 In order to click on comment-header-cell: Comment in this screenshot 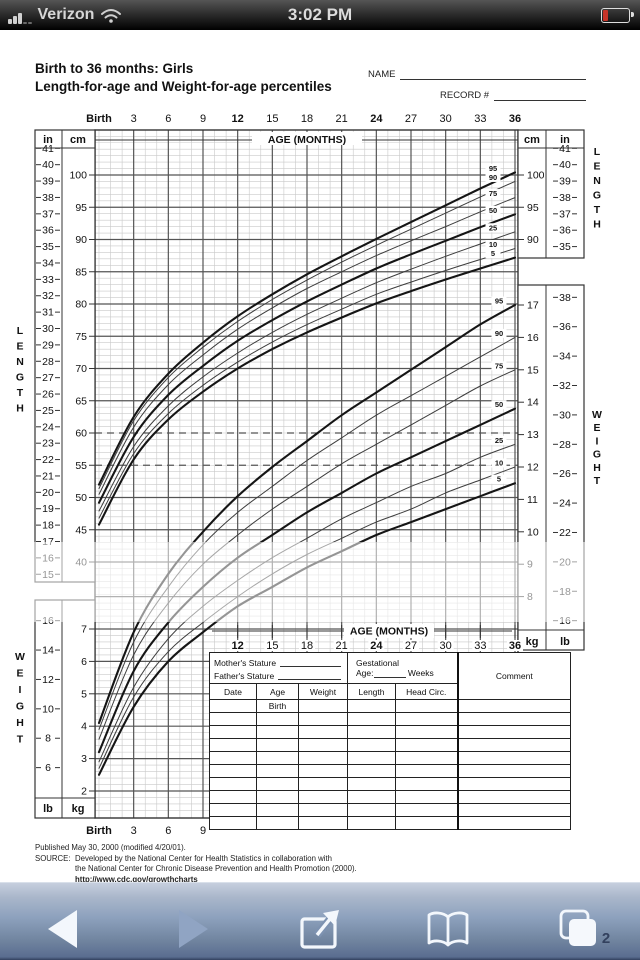, I will do `click(514, 676)`.